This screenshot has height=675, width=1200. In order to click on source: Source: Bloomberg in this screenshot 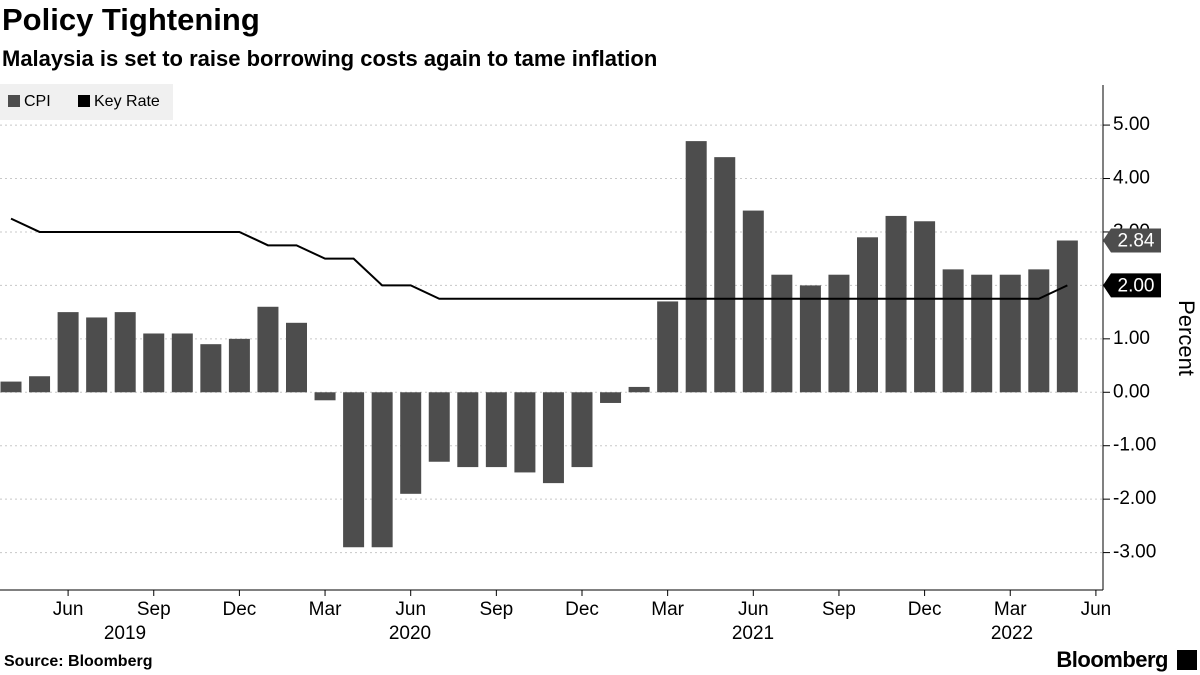, I will do `click(78, 661)`.